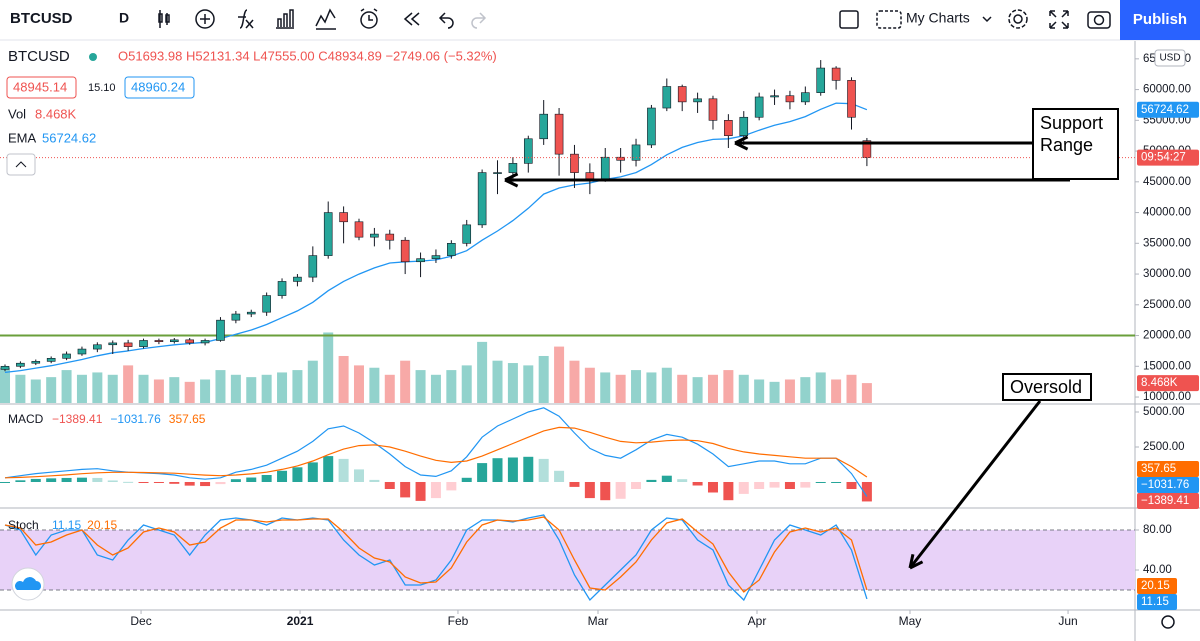  I want to click on signal-last-label-box, so click(1168, 469).